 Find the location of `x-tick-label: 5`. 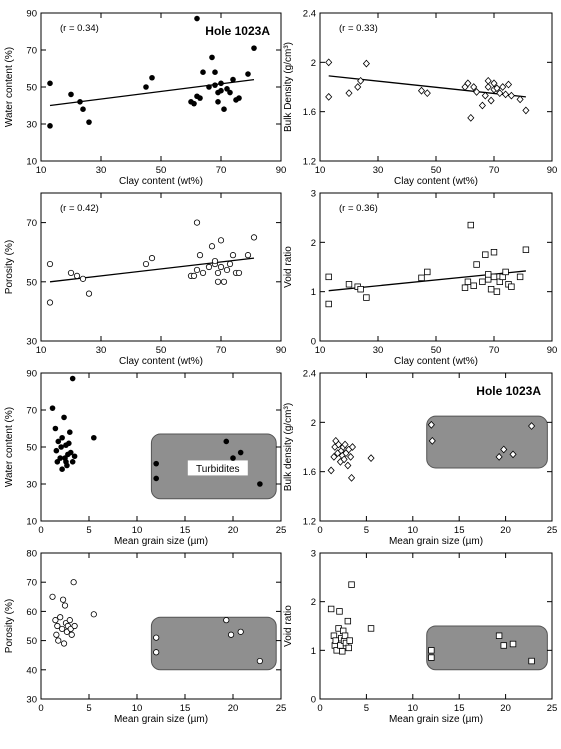

x-tick-label: 5 is located at coordinates (366, 530).